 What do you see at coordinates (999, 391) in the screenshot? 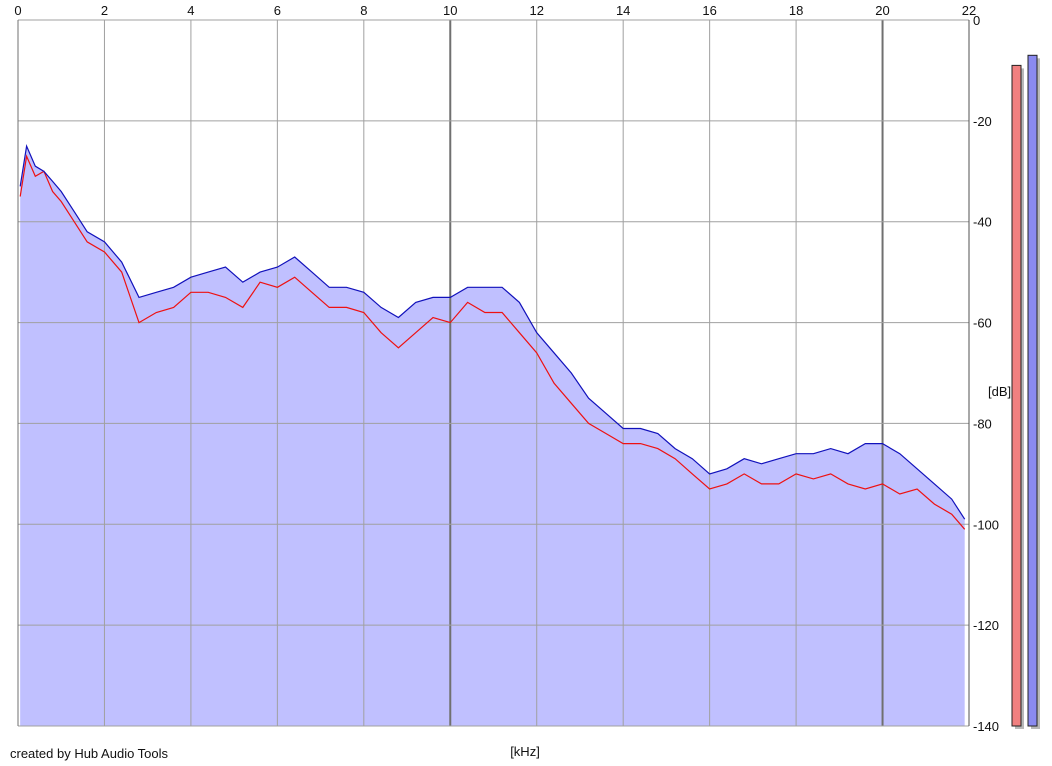
I see `y-axis-label: [dB]` at bounding box center [999, 391].